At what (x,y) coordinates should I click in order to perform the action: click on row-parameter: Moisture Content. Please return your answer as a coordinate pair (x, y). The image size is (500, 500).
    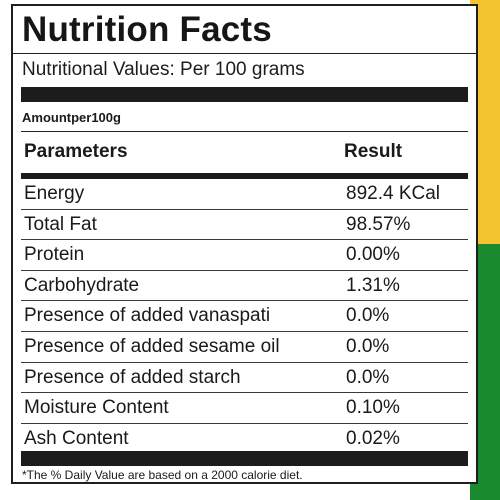
    Looking at the image, I should click on (96, 408).